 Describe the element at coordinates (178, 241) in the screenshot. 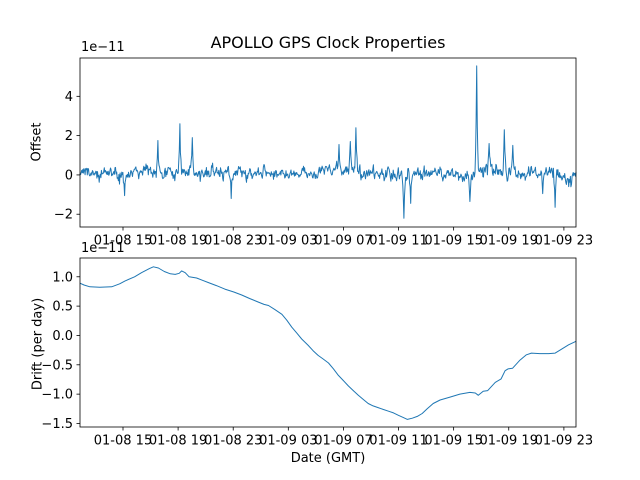

I see `offset-x-tick-label: 01-08 19` at that location.